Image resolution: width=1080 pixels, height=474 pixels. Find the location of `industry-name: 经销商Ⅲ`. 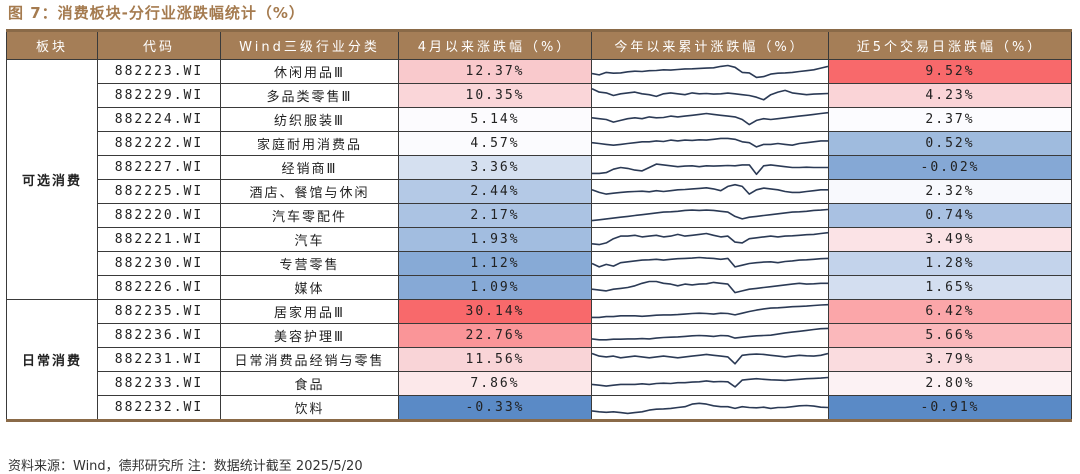

industry-name: 经销商Ⅲ is located at coordinates (309, 167).